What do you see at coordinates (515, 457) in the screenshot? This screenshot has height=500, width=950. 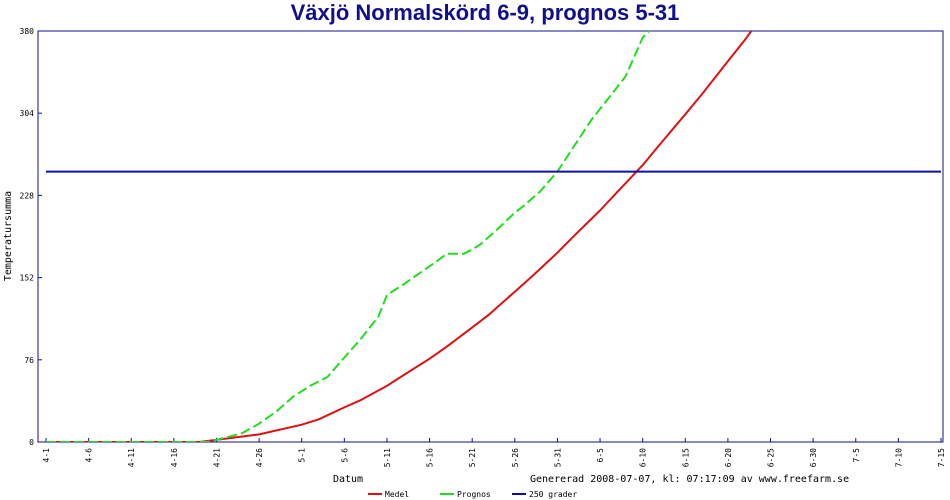 I see `x-tick-label: 5-26` at bounding box center [515, 457].